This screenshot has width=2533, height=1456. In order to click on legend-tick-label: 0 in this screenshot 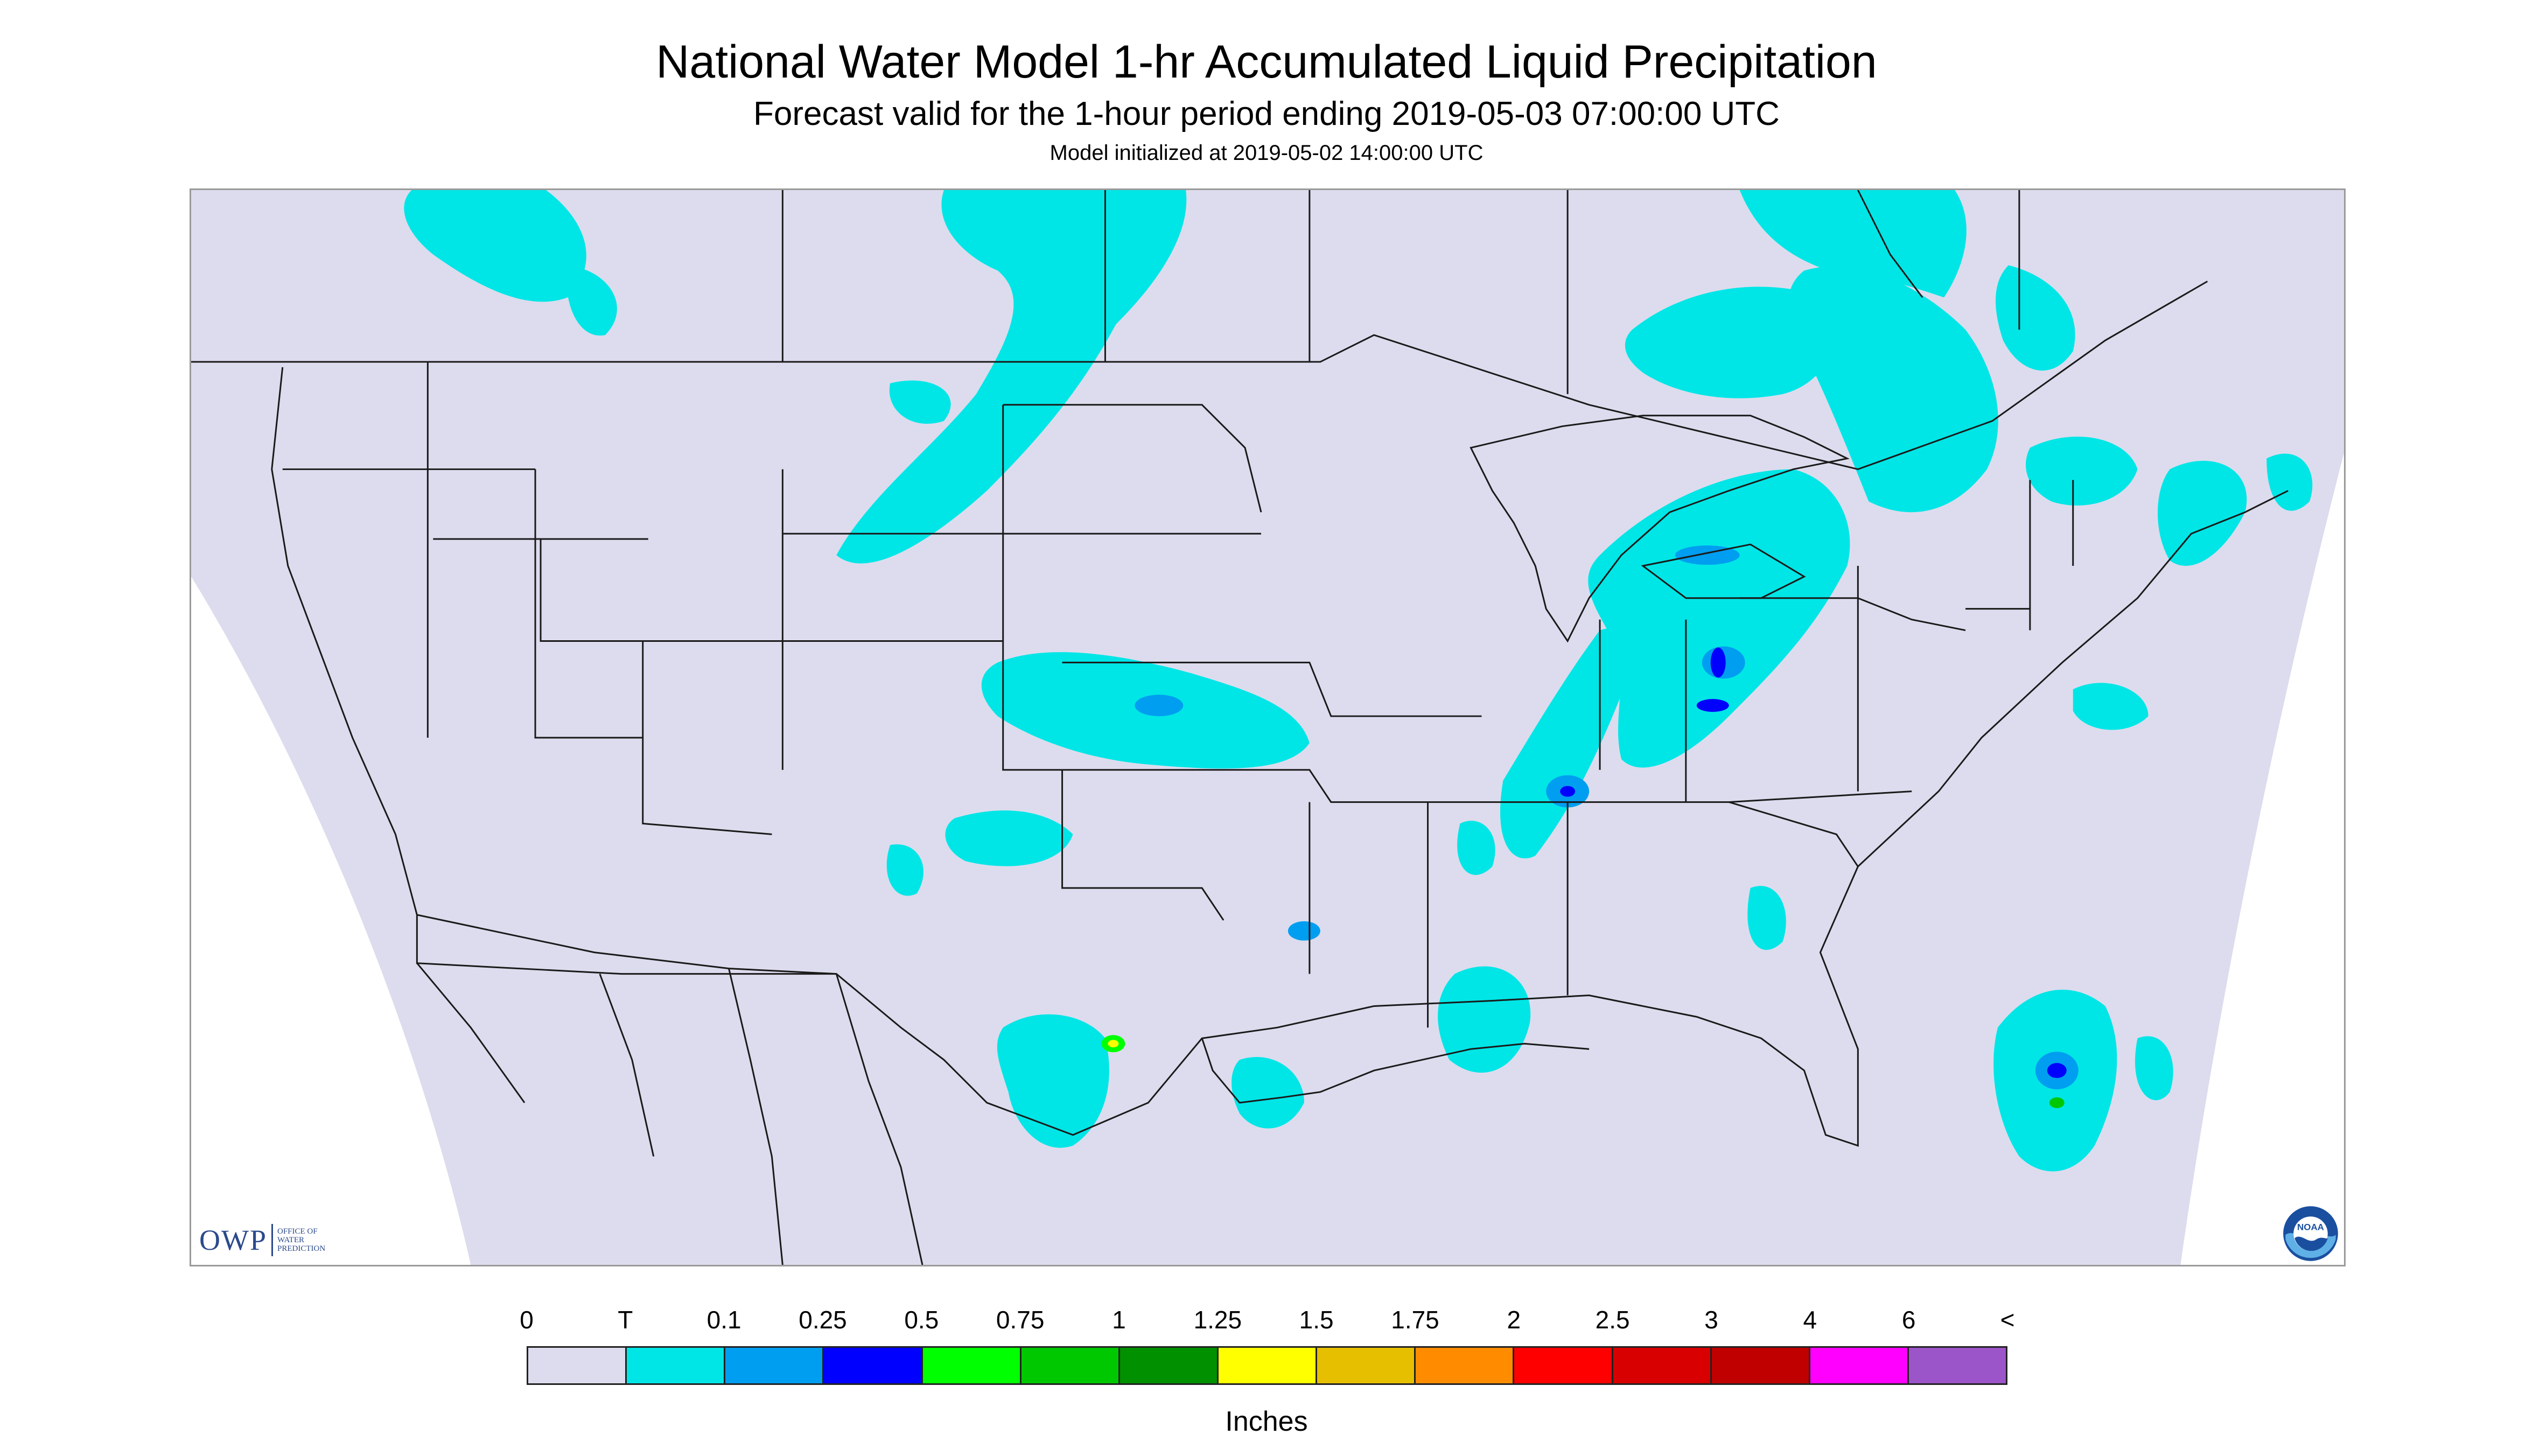, I will do `click(527, 1320)`.